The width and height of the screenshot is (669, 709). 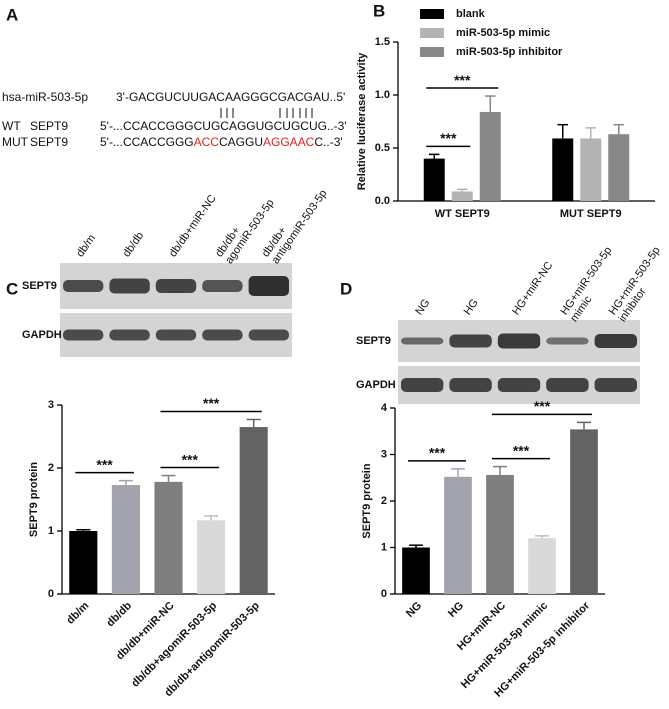 What do you see at coordinates (532, 289) in the screenshot?
I see `blot-lane-label: HG+miR-NC` at bounding box center [532, 289].